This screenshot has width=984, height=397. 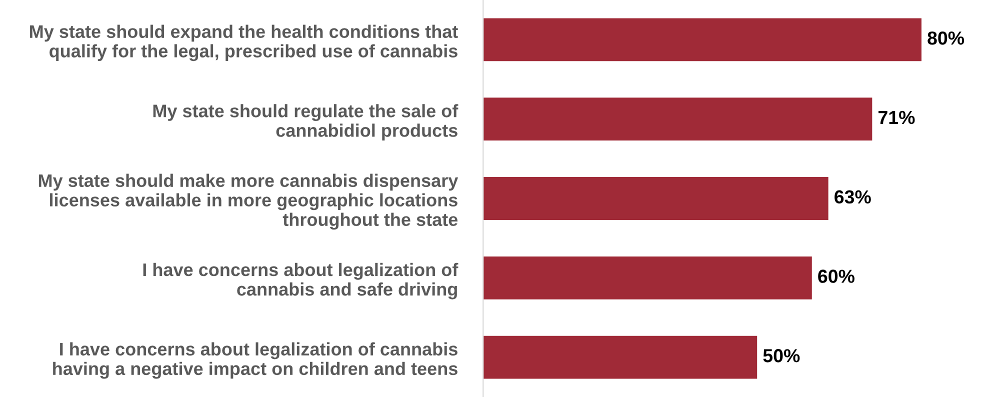 What do you see at coordinates (896, 117) in the screenshot?
I see `data-label: 71%` at bounding box center [896, 117].